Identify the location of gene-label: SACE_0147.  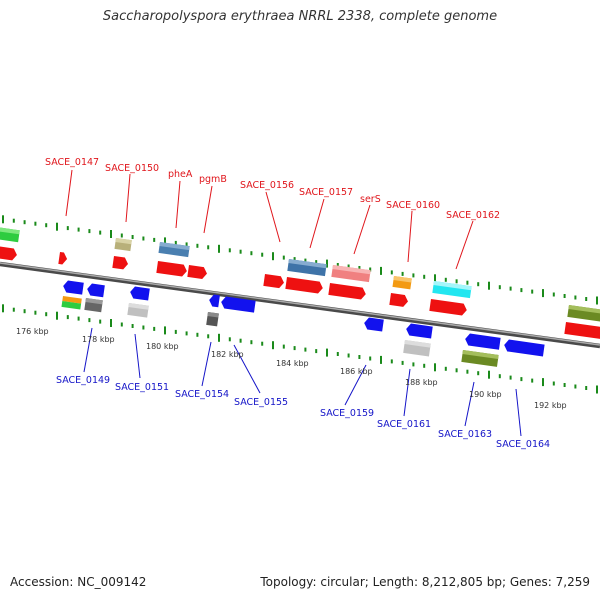
(72, 162).